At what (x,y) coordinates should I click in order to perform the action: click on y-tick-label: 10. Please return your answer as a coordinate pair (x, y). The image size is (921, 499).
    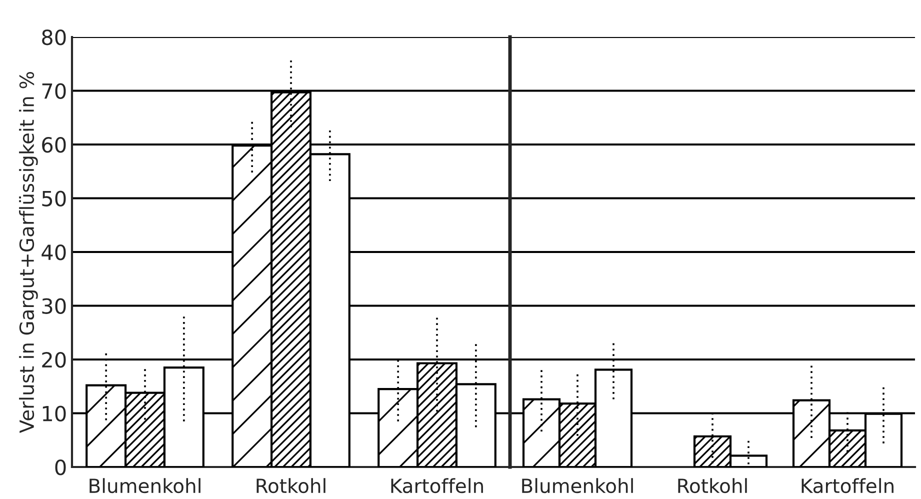
    Looking at the image, I should click on (54, 414).